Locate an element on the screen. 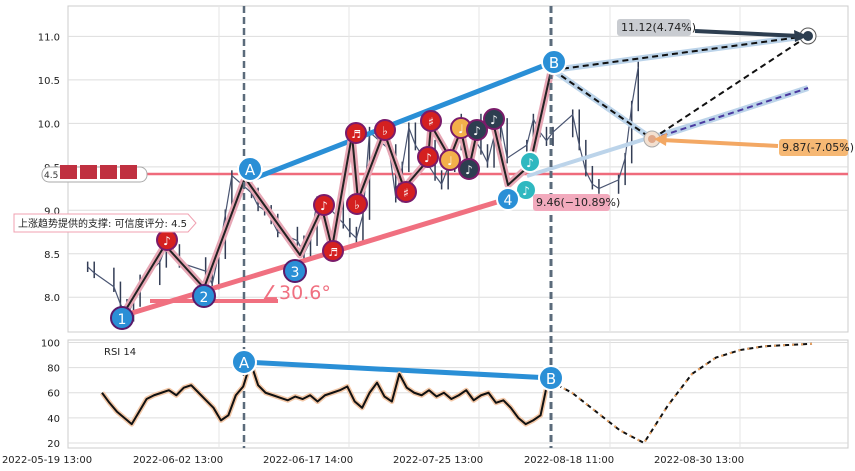 Image resolution: width=855 pixels, height=471 pixels. rsi-y-tick-label: 20 is located at coordinates (53, 444).